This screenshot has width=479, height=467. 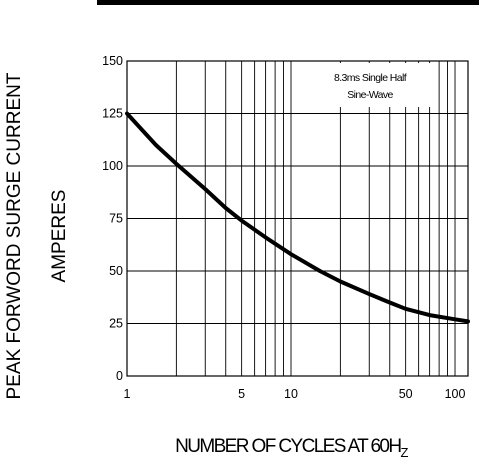 What do you see at coordinates (119, 376) in the screenshot?
I see `y-tick-label: 0` at bounding box center [119, 376].